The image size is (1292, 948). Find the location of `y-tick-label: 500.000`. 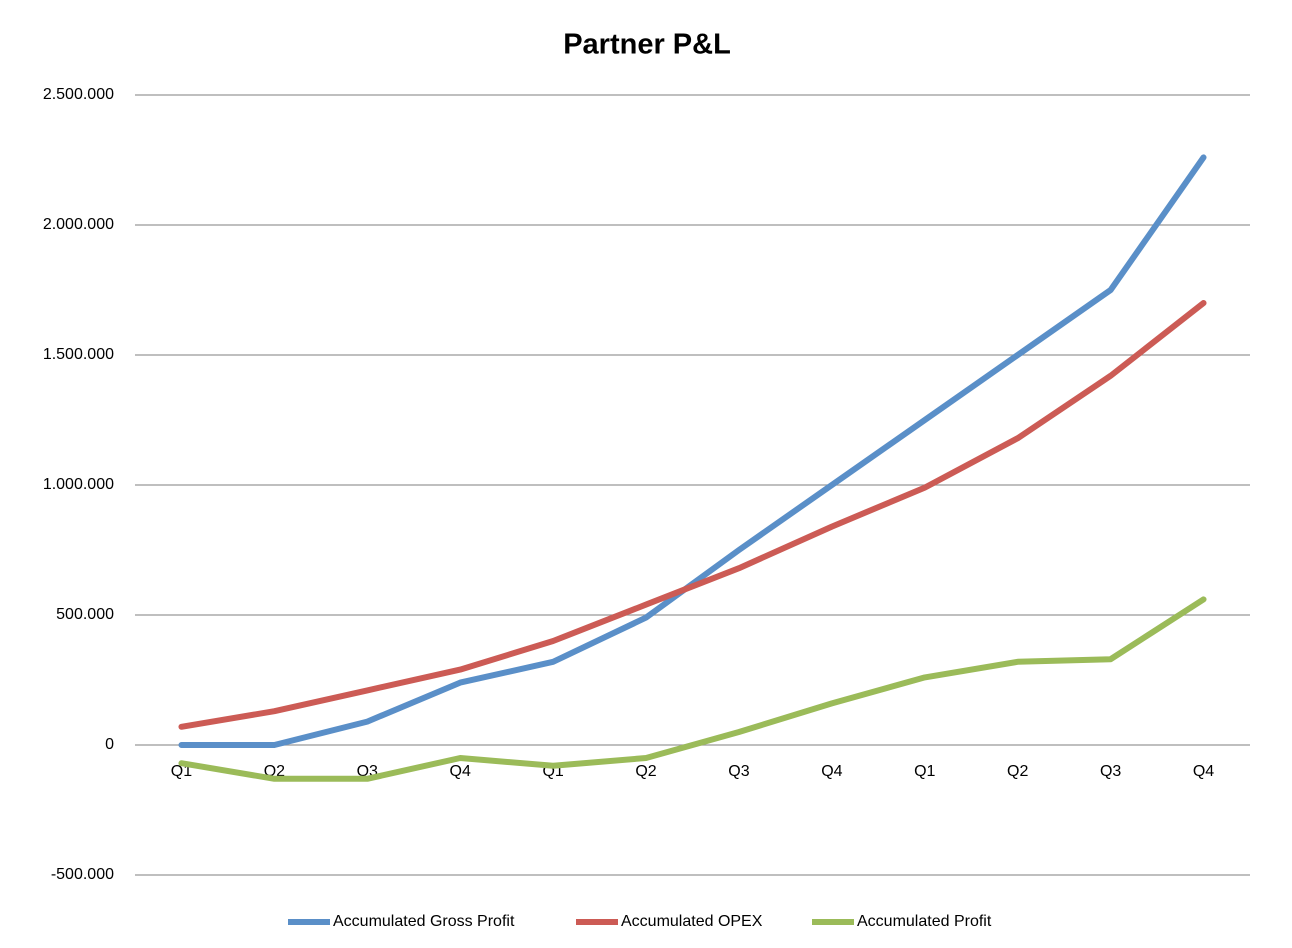

y-tick-label: 500.000 is located at coordinates (85, 614).